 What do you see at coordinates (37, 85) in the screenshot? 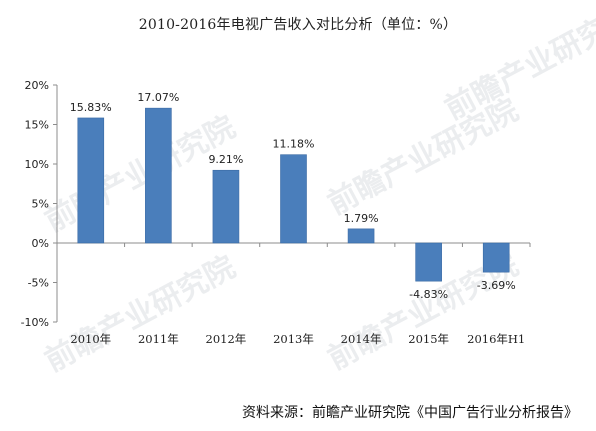
I see `y-tick-label: 20%` at bounding box center [37, 85].